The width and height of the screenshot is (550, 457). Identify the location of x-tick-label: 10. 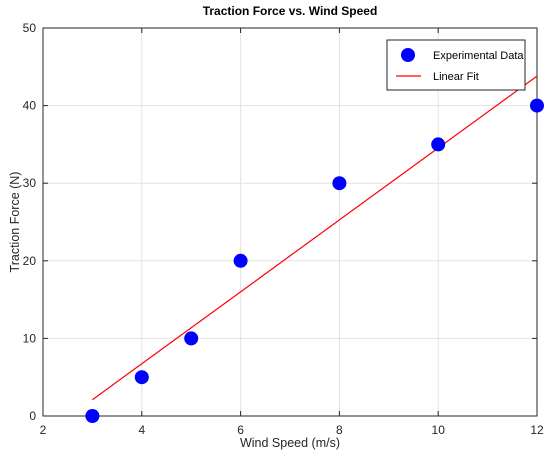
(439, 430).